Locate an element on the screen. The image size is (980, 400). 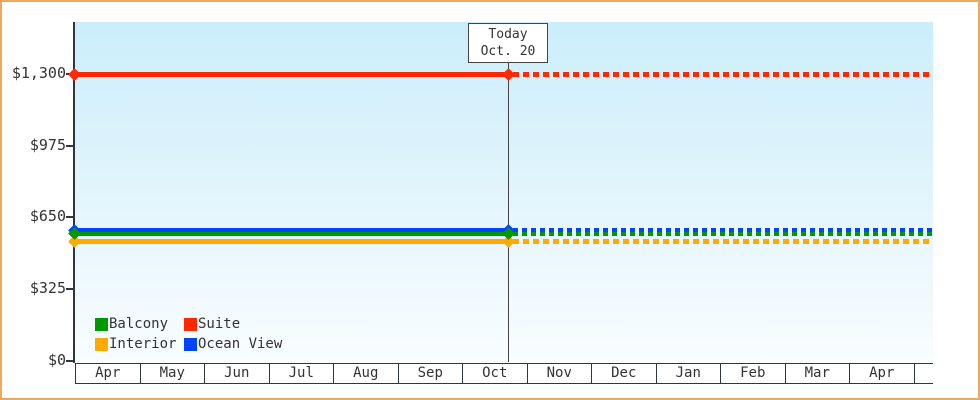
y-axis-tick-label: $325 is located at coordinates (47, 287).